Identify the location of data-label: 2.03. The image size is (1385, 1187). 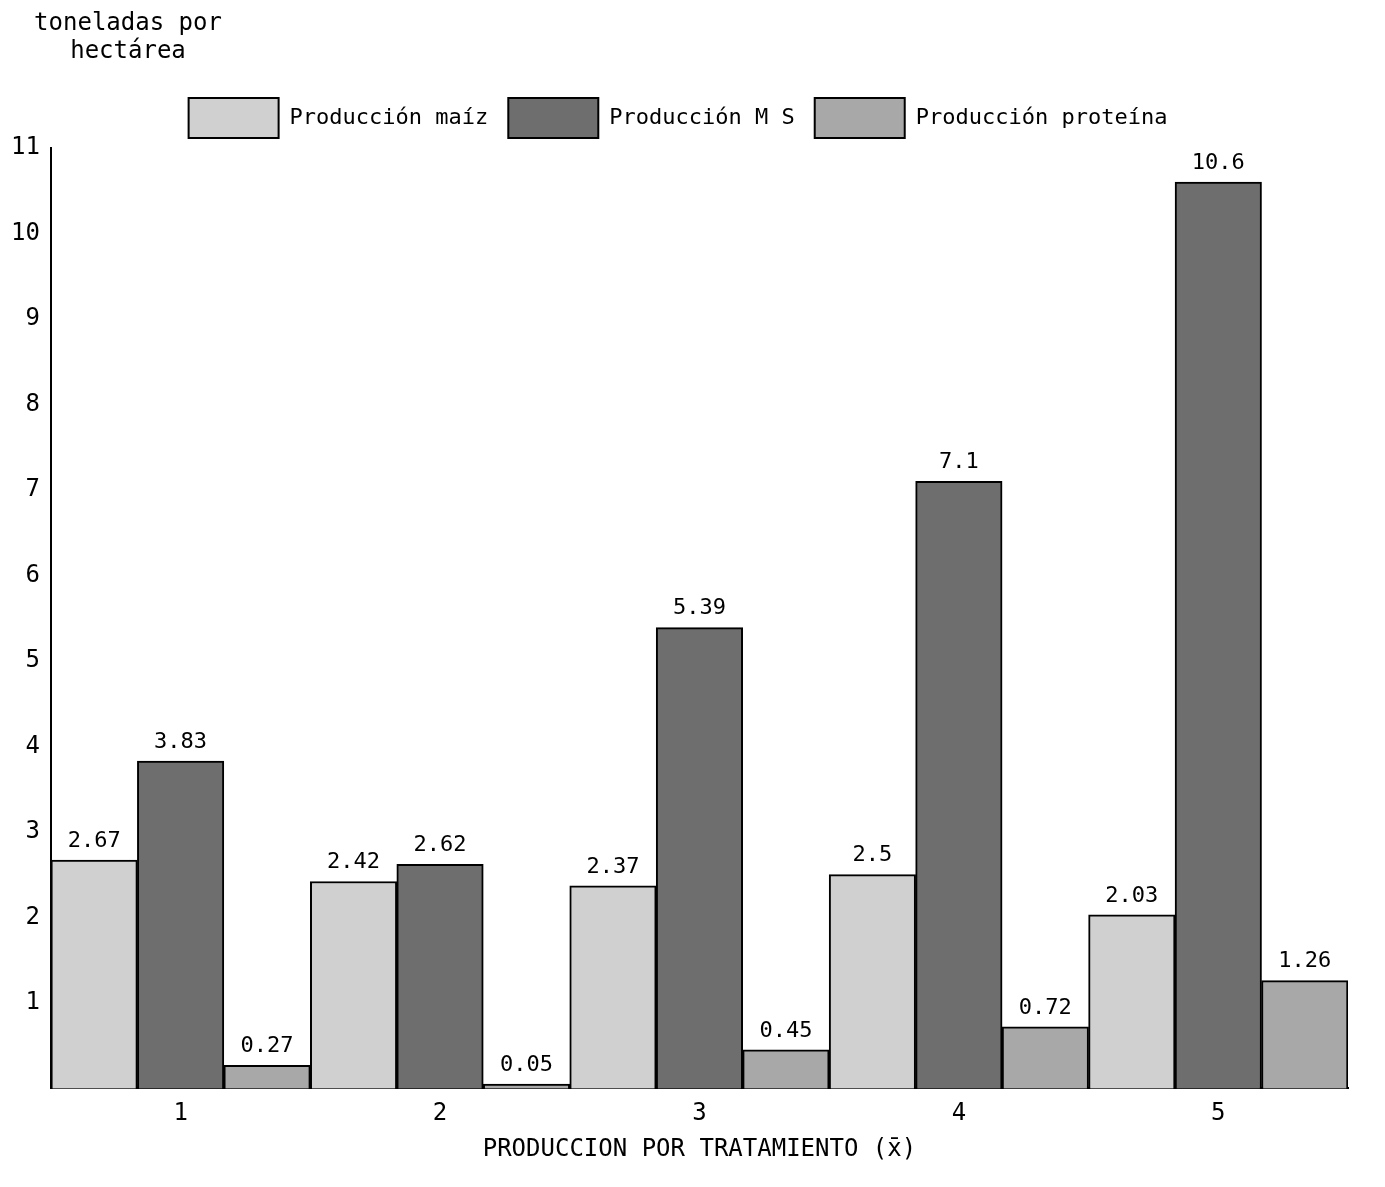
(1132, 894).